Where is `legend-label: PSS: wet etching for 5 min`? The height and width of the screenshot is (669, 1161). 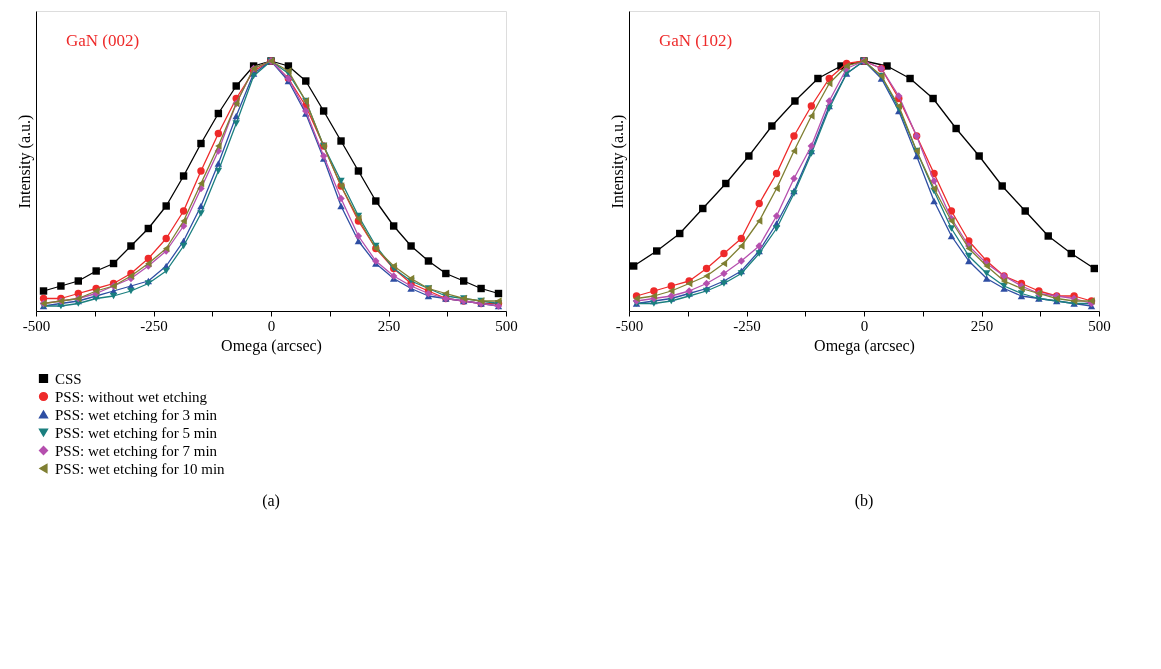 legend-label: PSS: wet etching for 5 min is located at coordinates (136, 432).